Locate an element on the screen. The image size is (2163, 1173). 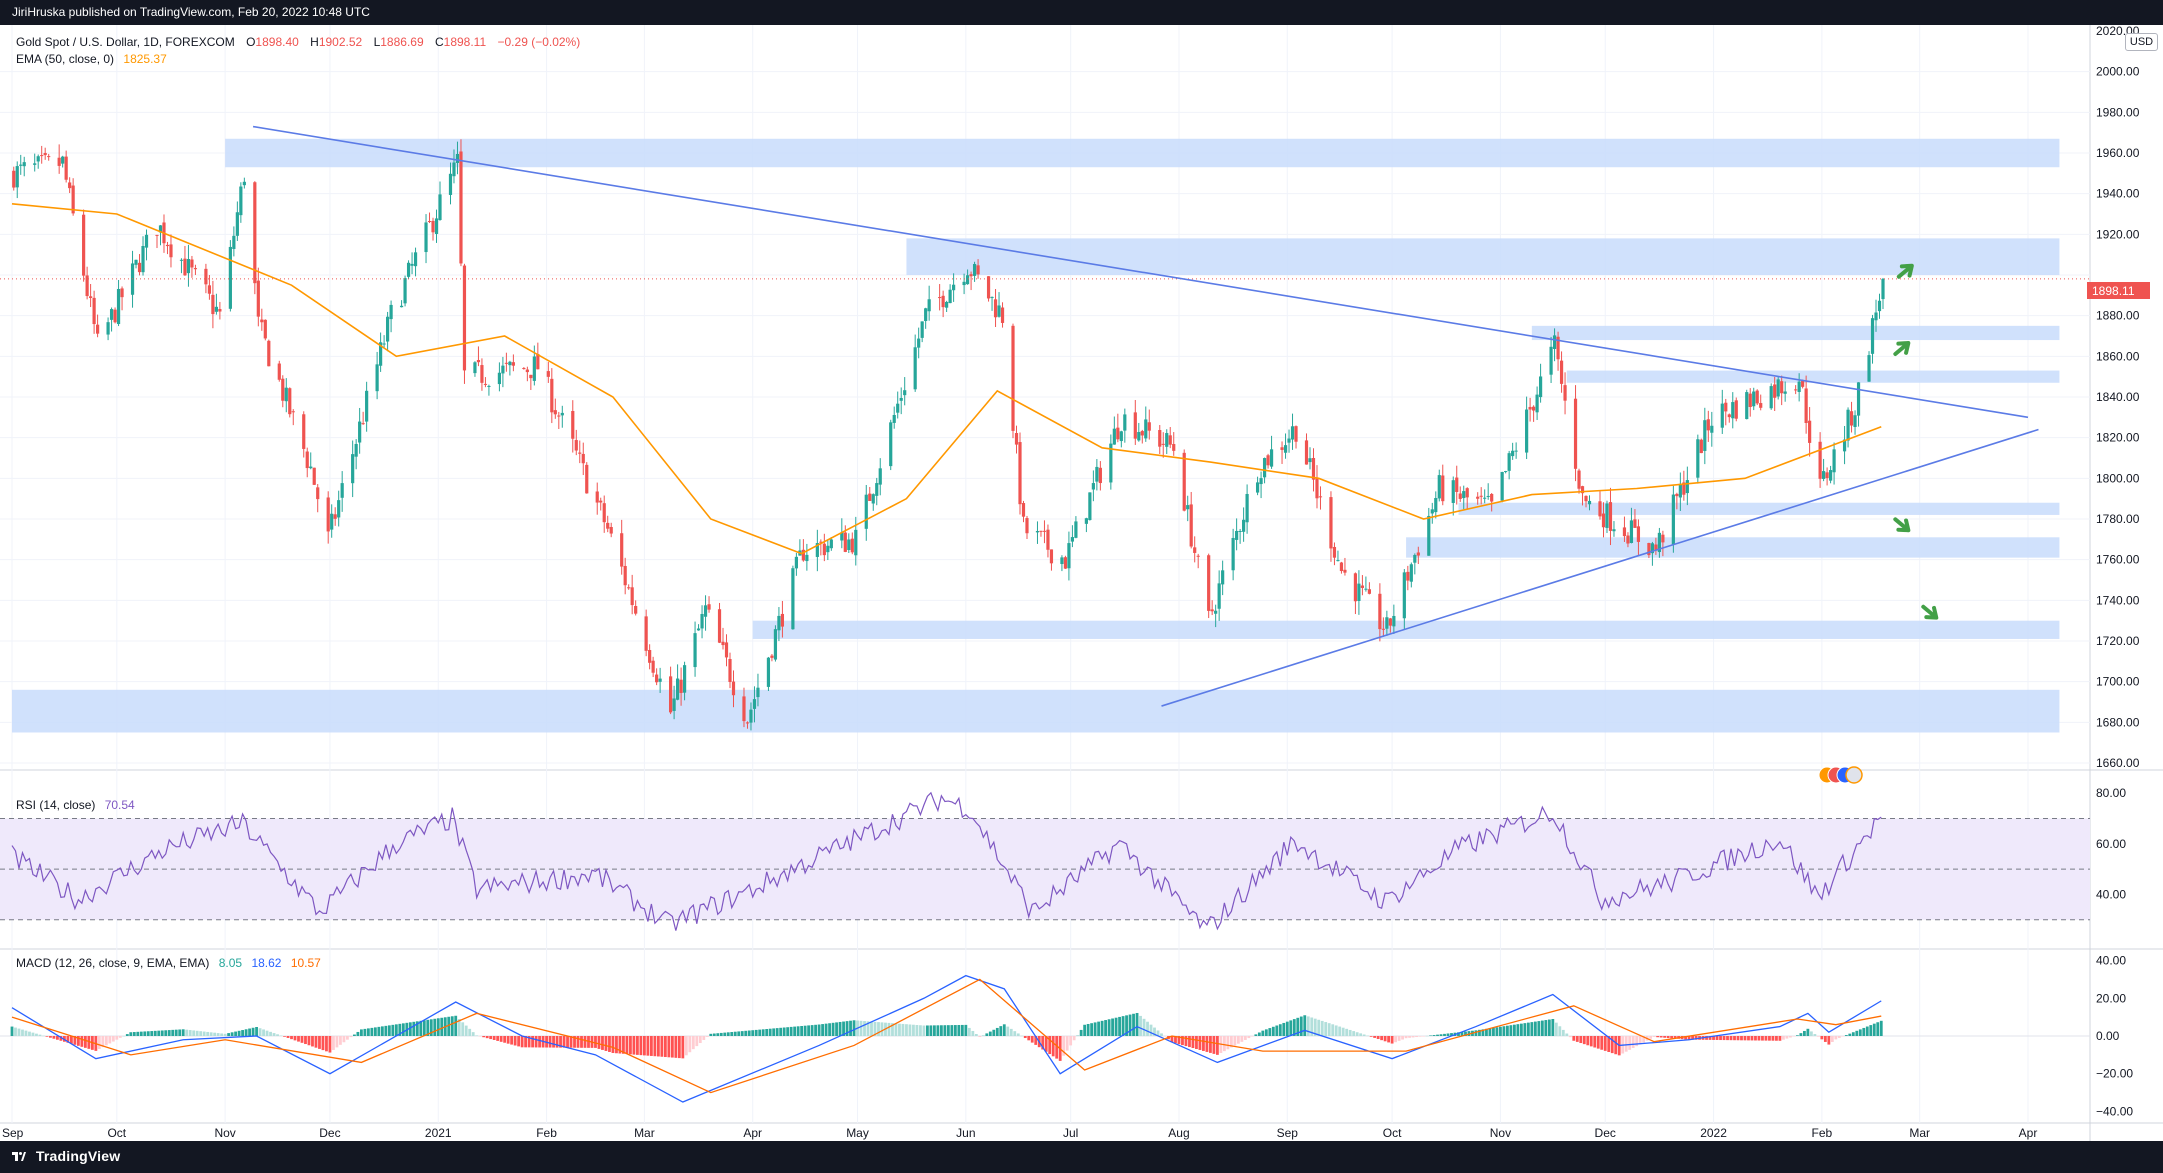
legend-close-value: 1898.11 is located at coordinates (465, 42).